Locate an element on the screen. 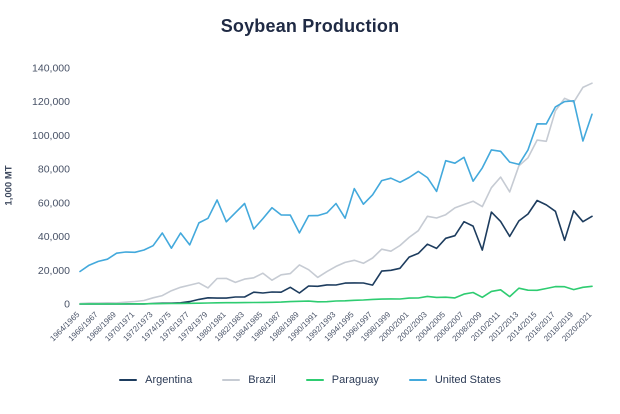 The height and width of the screenshot is (414, 620). y-tick-label: 140,000 is located at coordinates (51, 69).